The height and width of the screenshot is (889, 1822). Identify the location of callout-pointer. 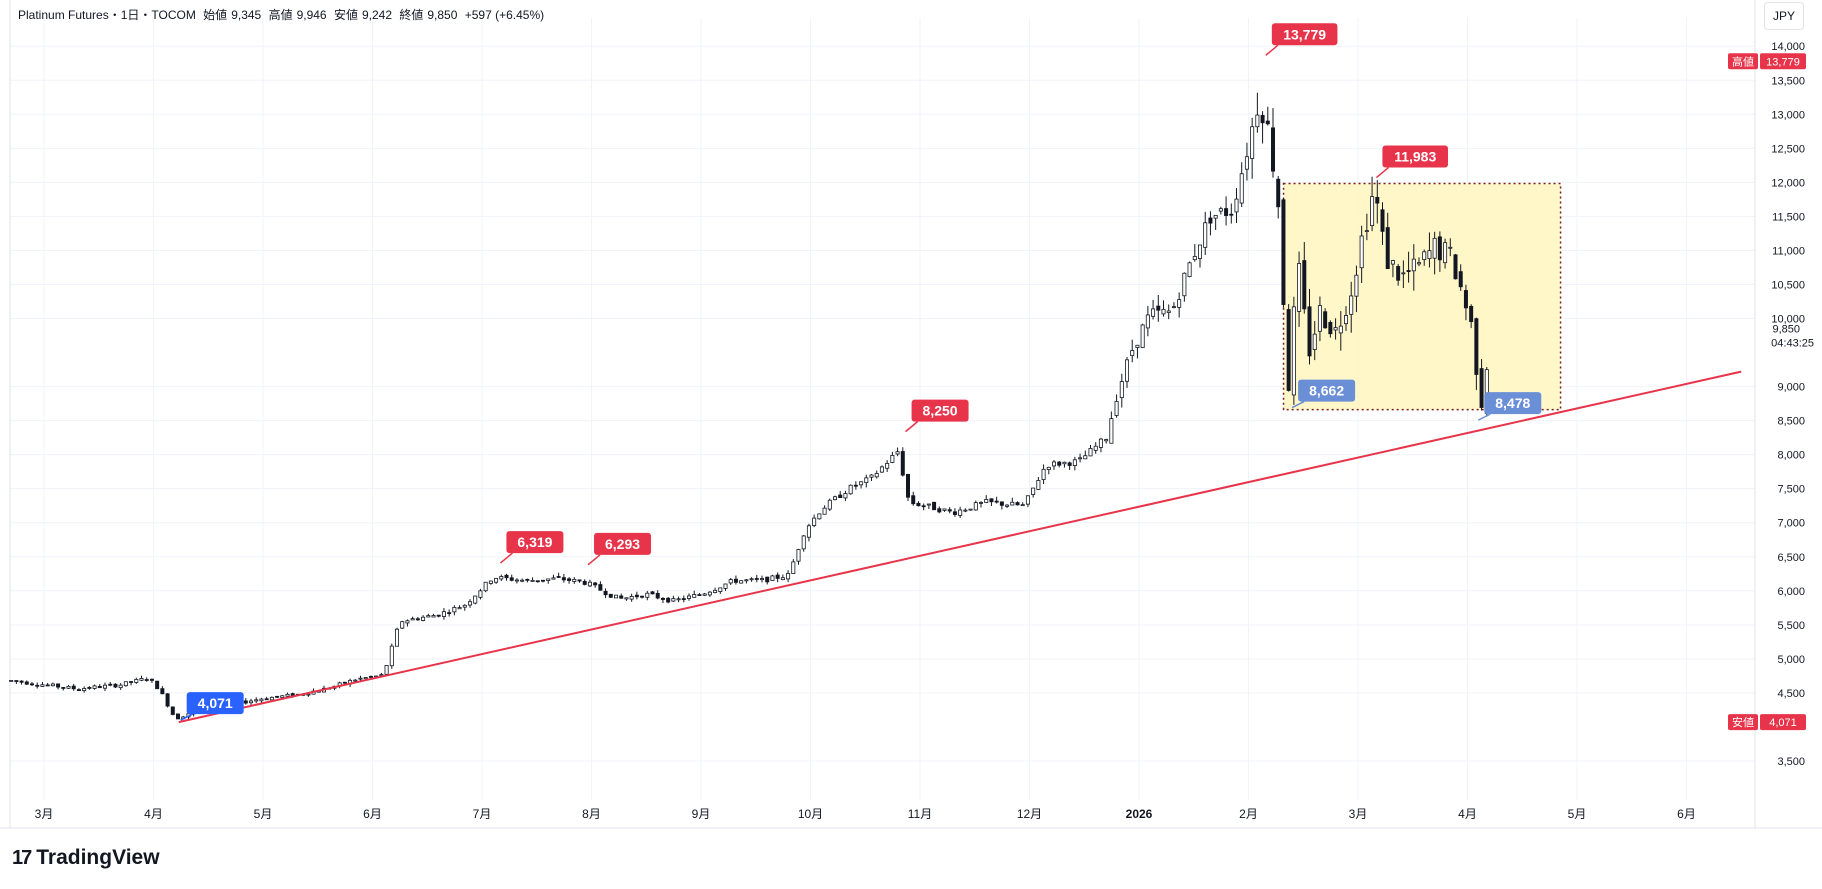
(912, 427).